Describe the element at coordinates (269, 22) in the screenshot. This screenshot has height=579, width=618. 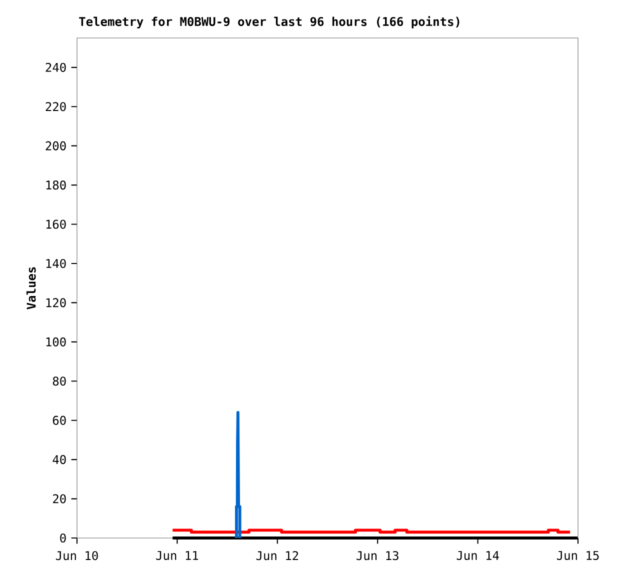
I see `chart-title: Telemetry for M0BWU-9 over last 96 hours (166 points)` at that location.